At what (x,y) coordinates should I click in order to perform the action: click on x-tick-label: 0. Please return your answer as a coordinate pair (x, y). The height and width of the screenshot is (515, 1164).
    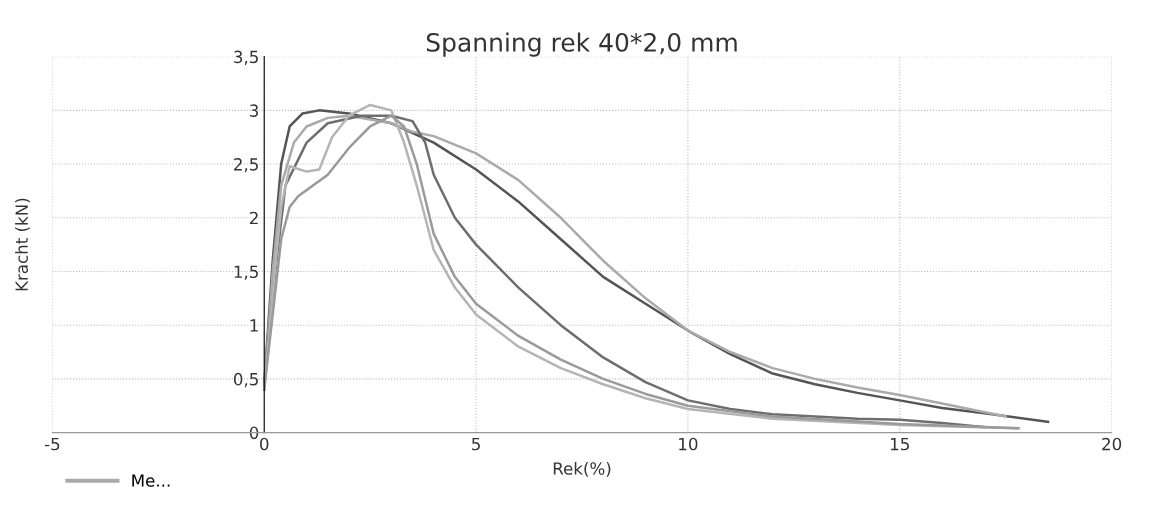
    Looking at the image, I should click on (264, 444).